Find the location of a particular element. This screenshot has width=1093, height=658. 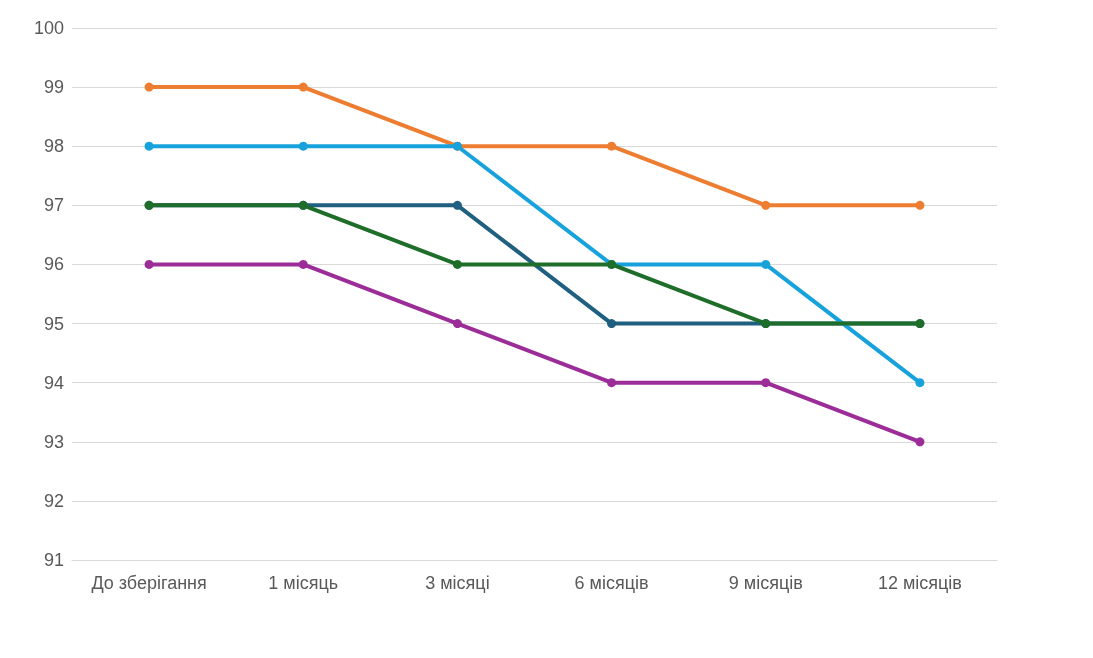

x-tick-label: 12 місяців is located at coordinates (919, 583).